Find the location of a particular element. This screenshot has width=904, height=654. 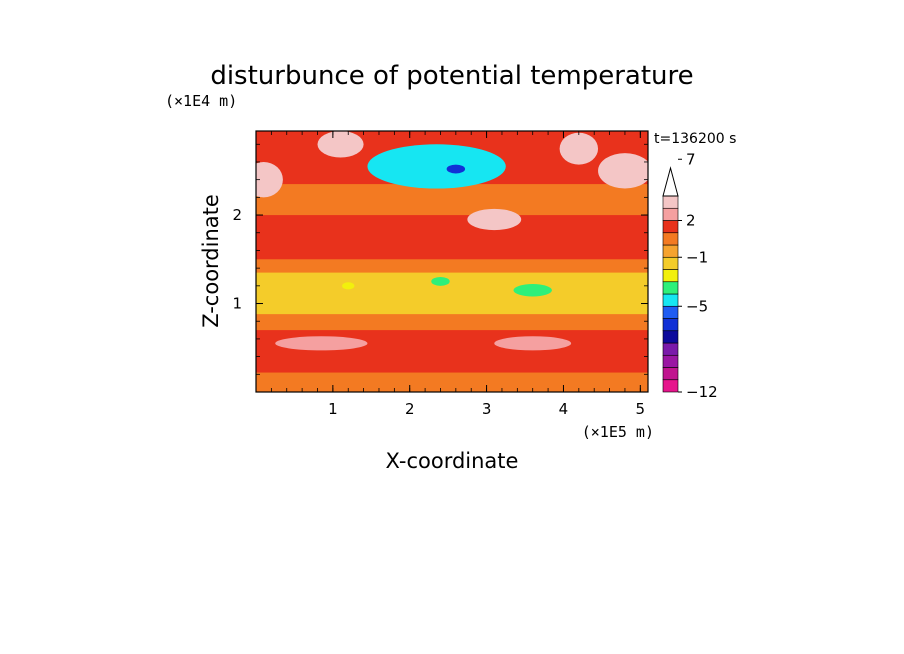

x-tick-label: 3 is located at coordinates (487, 409).